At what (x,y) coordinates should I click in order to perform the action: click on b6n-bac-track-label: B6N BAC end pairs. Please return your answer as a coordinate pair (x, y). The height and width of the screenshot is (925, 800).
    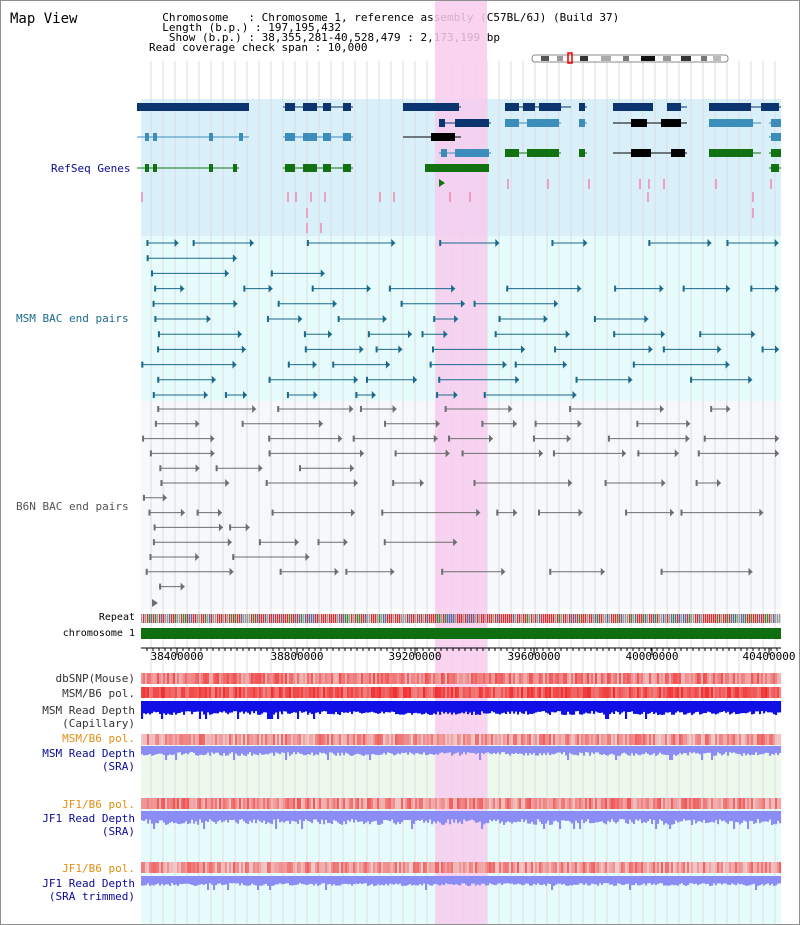
    Looking at the image, I should click on (72, 506).